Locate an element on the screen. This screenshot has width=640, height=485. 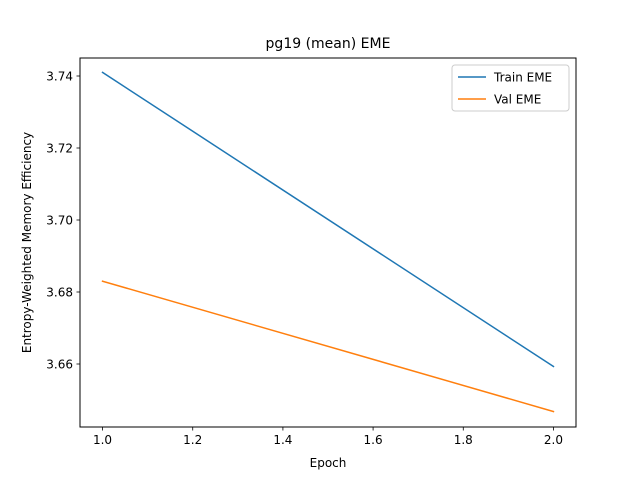
chart-title: pg19 (mean) EME is located at coordinates (328, 44).